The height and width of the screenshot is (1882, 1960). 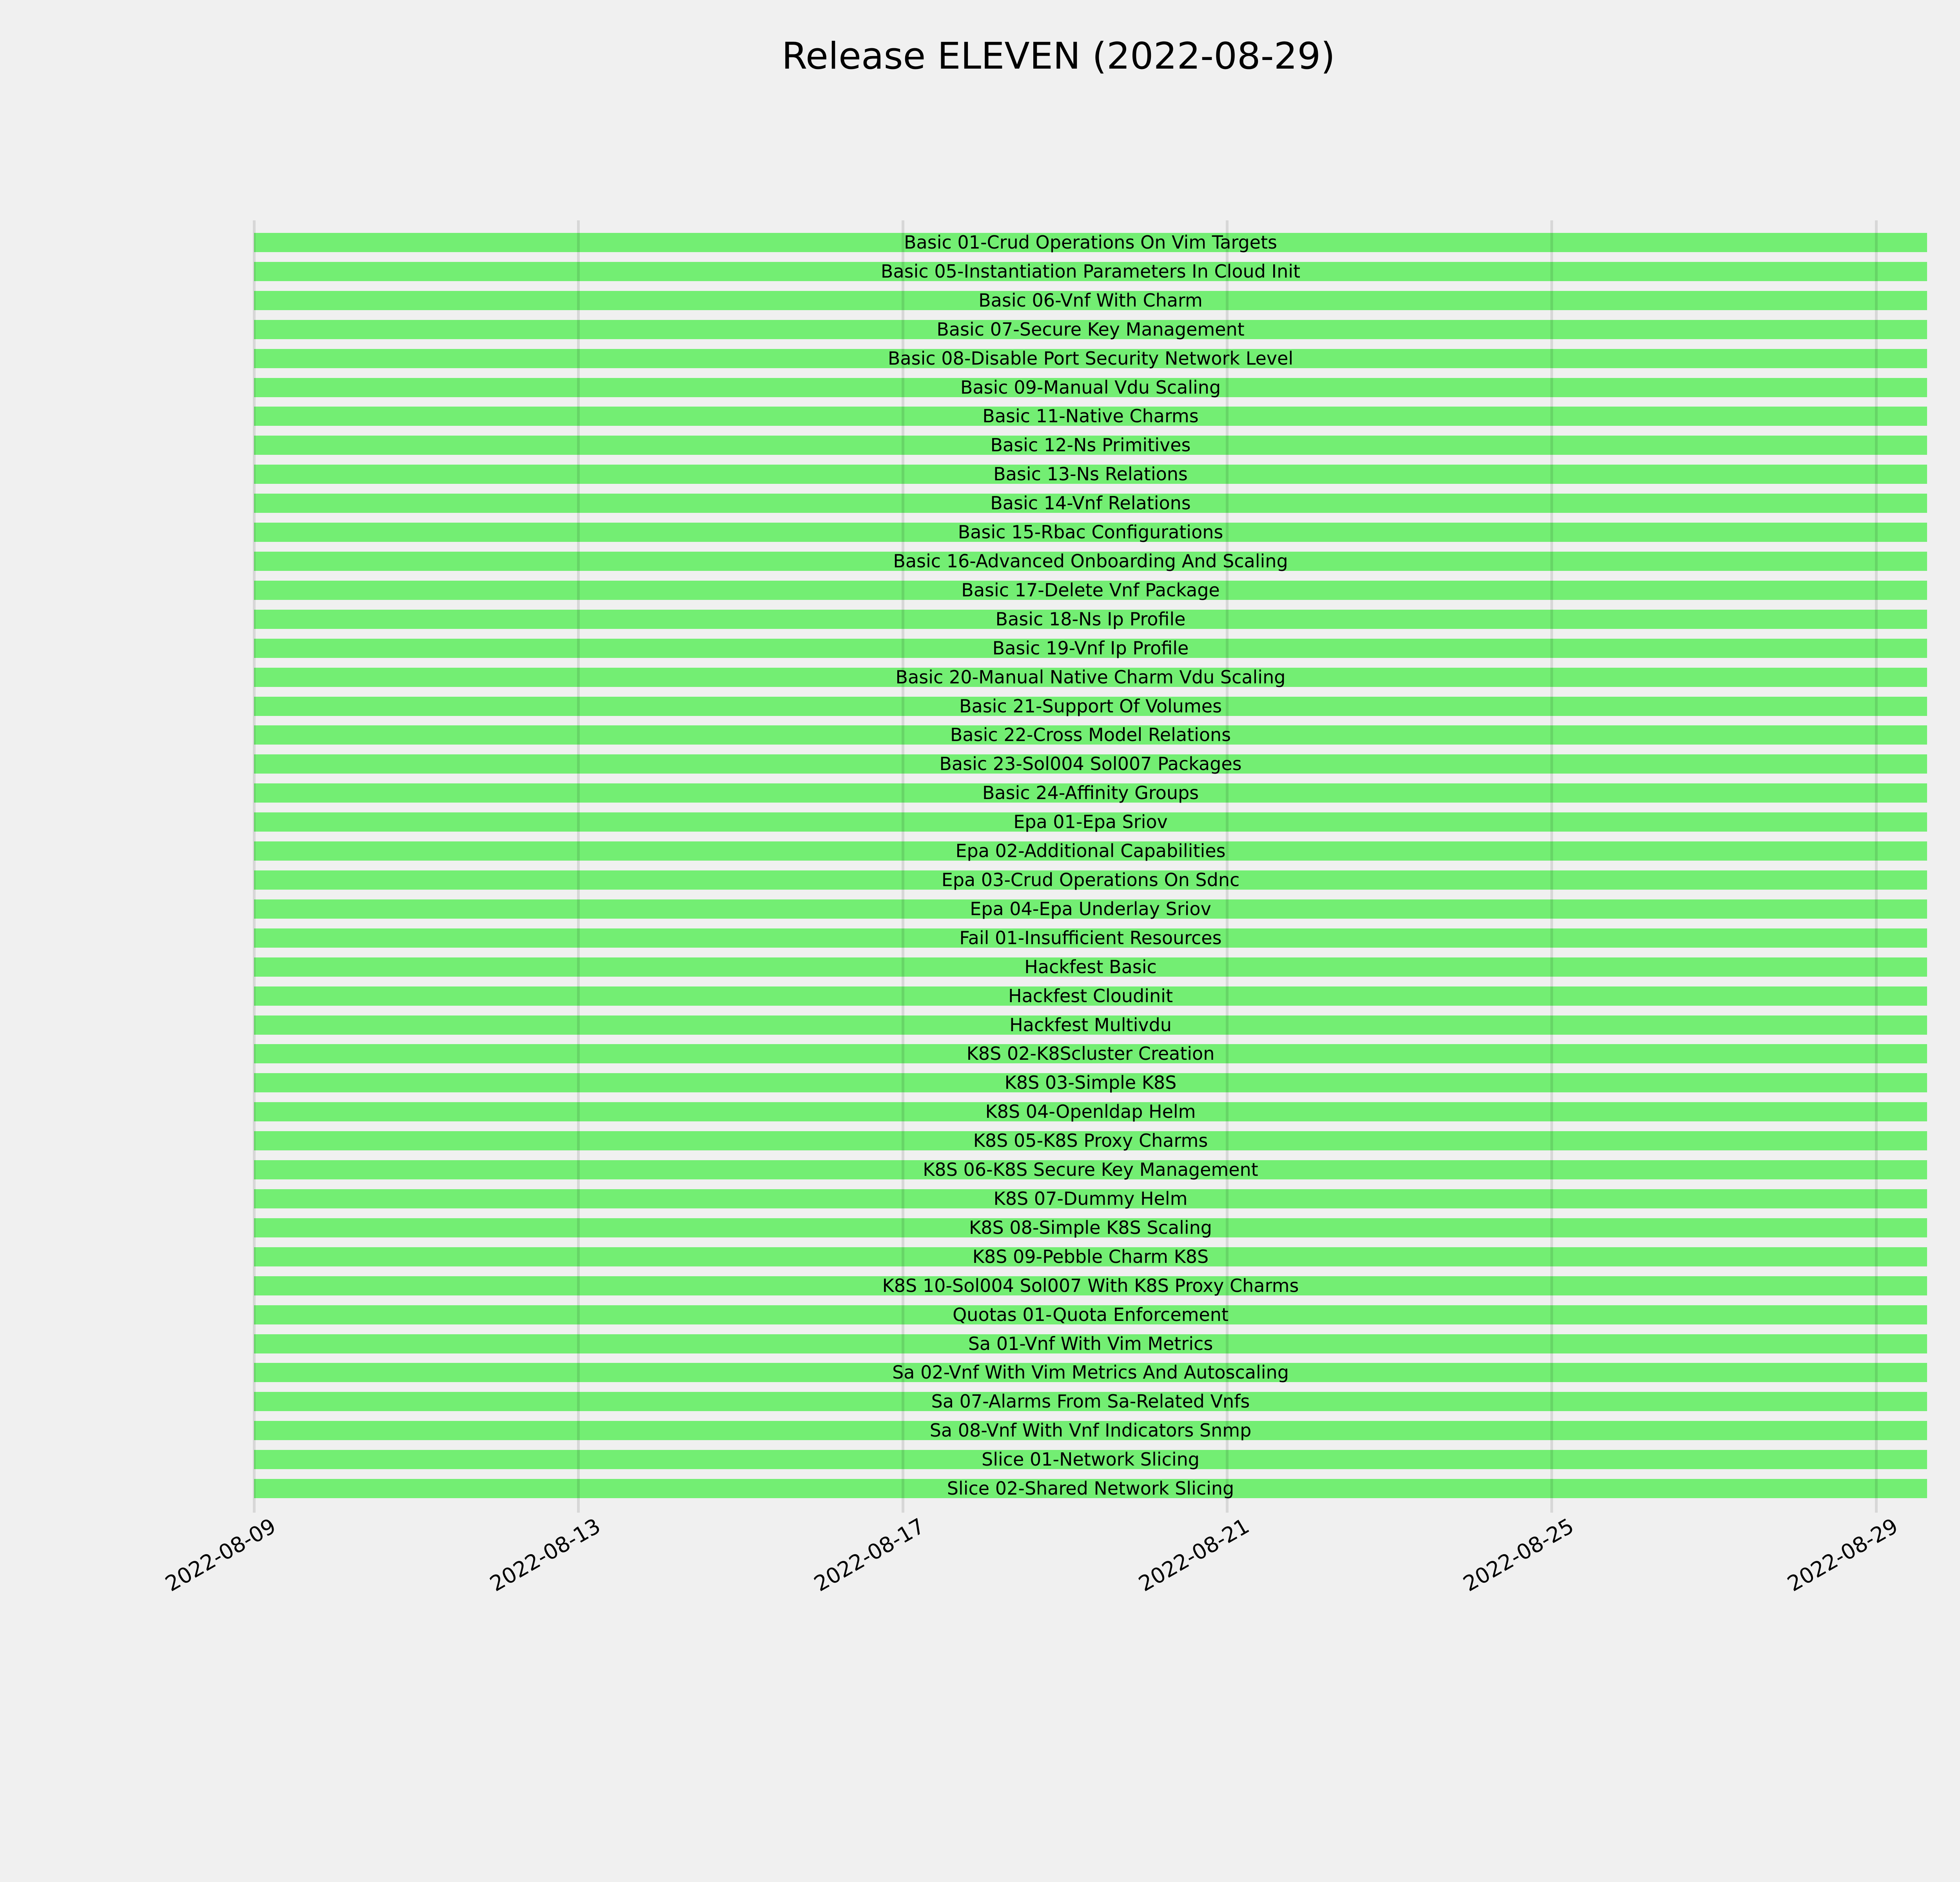 I want to click on gantt-row: Hackfest Cloudinit, so click(x=1090, y=996).